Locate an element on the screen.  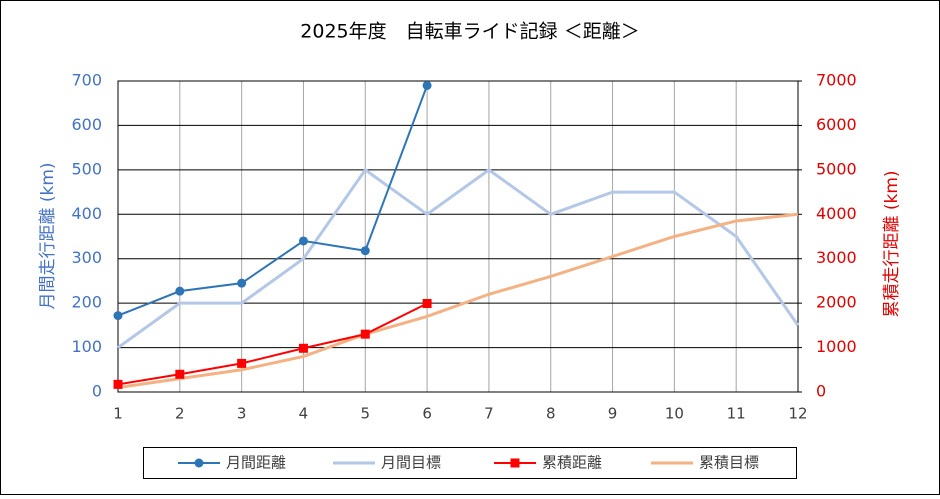
y2-tick-label: 4000 is located at coordinates (836, 213).